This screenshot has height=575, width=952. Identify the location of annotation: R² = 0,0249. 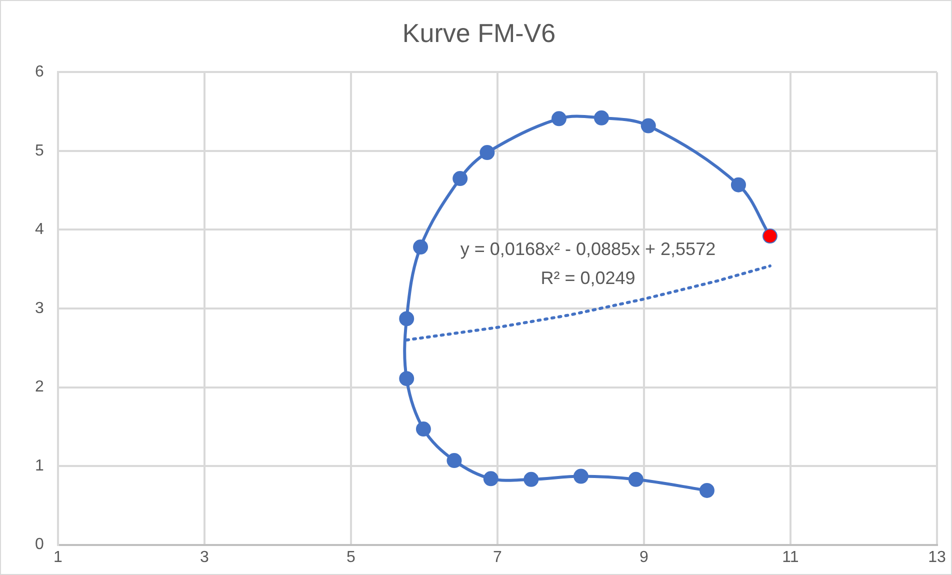
(588, 278).